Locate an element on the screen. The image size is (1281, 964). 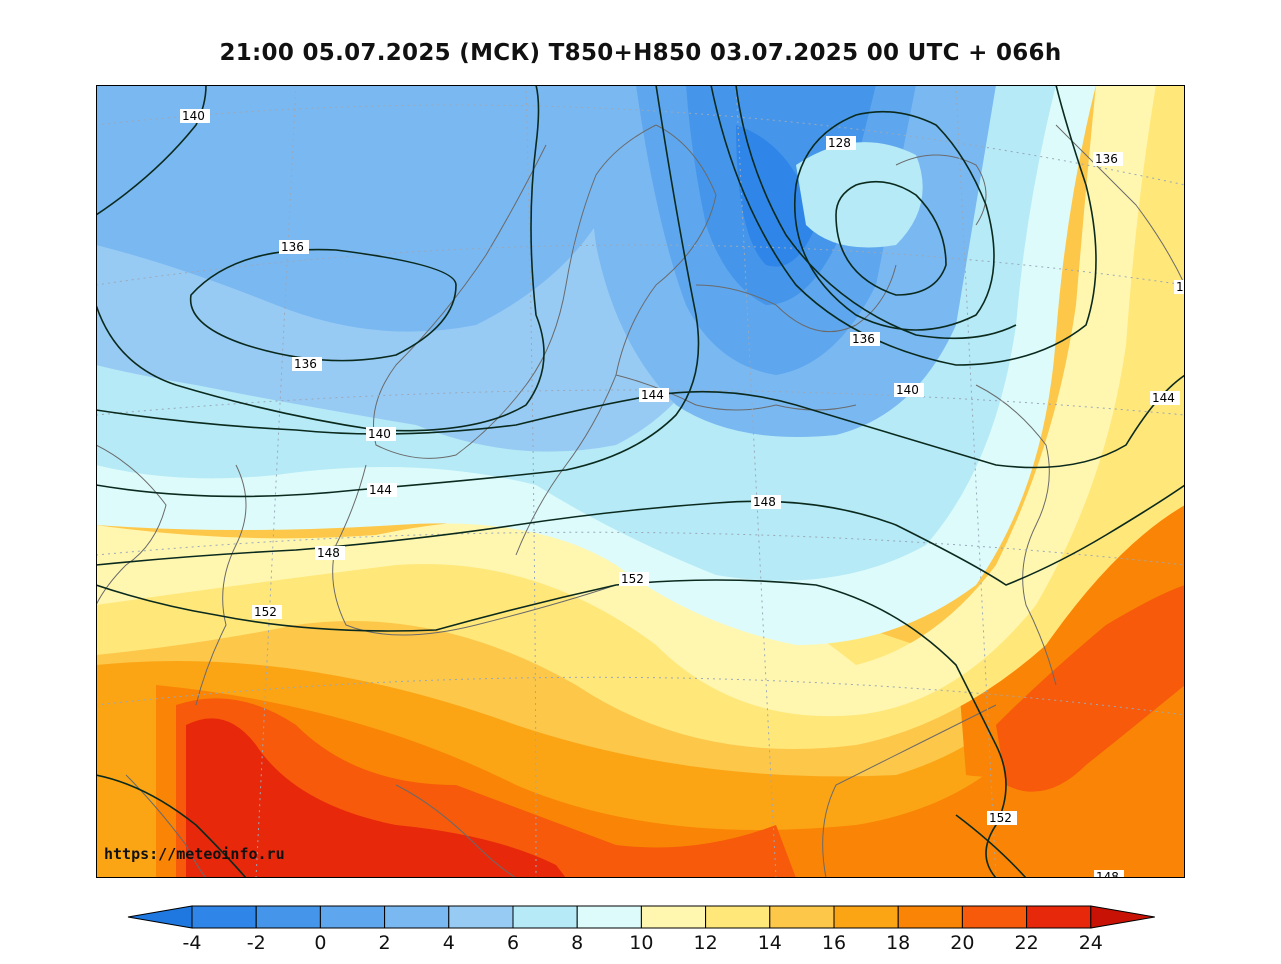
colorbar-tick-label: 18 is located at coordinates (898, 943).